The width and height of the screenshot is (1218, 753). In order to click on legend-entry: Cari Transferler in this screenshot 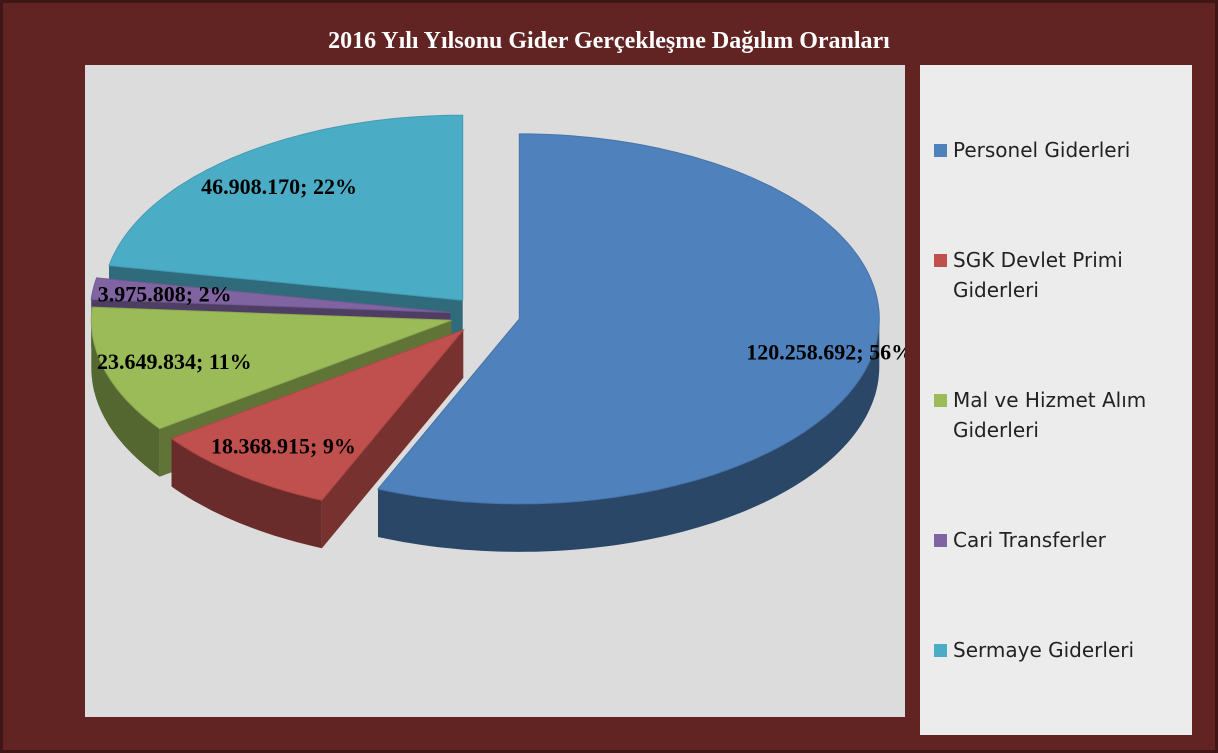, I will do `click(1058, 540)`.